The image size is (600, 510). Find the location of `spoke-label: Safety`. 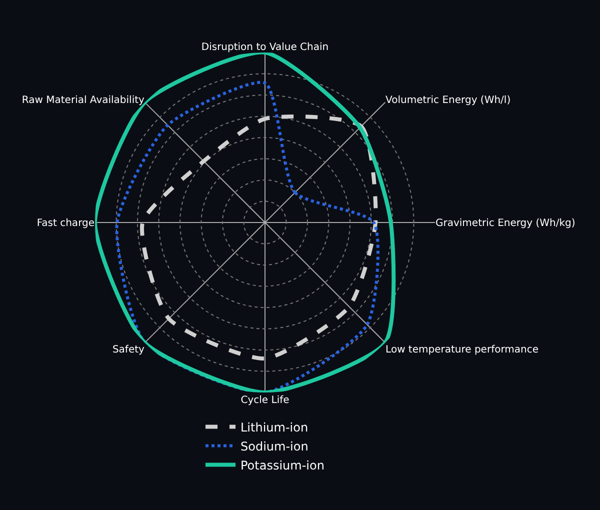

spoke-label: Safety is located at coordinates (128, 350).